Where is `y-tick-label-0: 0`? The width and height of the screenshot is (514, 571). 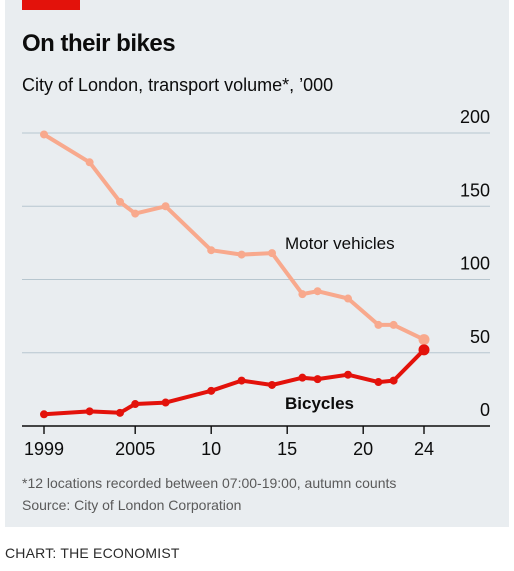 y-tick-label-0: 0 is located at coordinates (485, 410).